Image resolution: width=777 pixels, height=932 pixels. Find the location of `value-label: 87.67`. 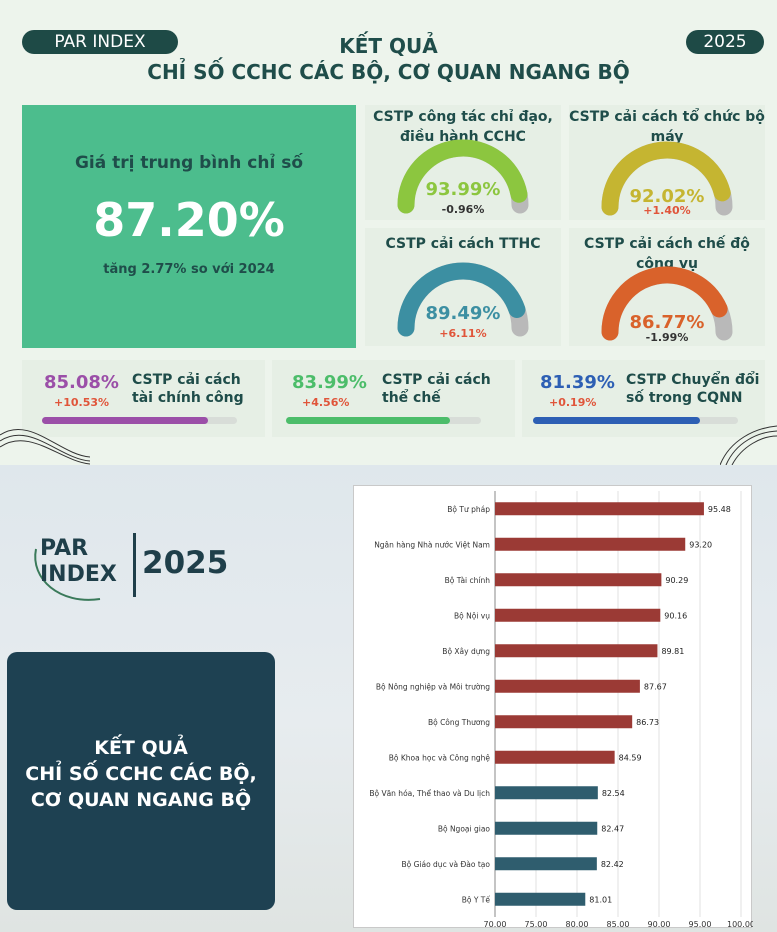

value-label: 87.67 is located at coordinates (655, 686).